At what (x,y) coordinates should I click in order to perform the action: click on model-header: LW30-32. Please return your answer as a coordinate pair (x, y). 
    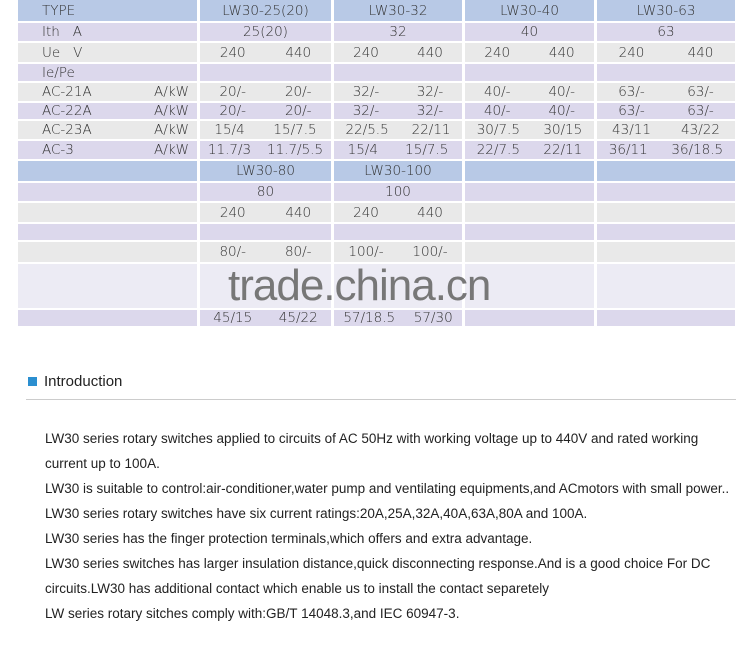
    Looking at the image, I should click on (399, 11).